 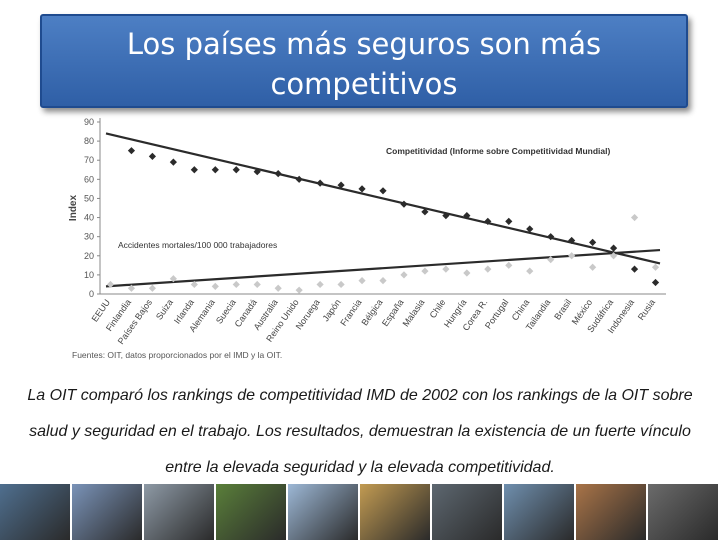 I want to click on x-tick-label: Brasil, so click(x=562, y=309).